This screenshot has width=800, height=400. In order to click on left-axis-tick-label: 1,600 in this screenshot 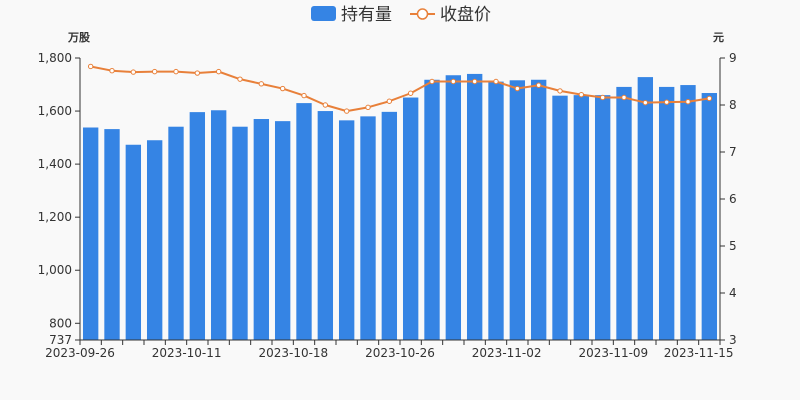, I will do `click(55, 111)`.